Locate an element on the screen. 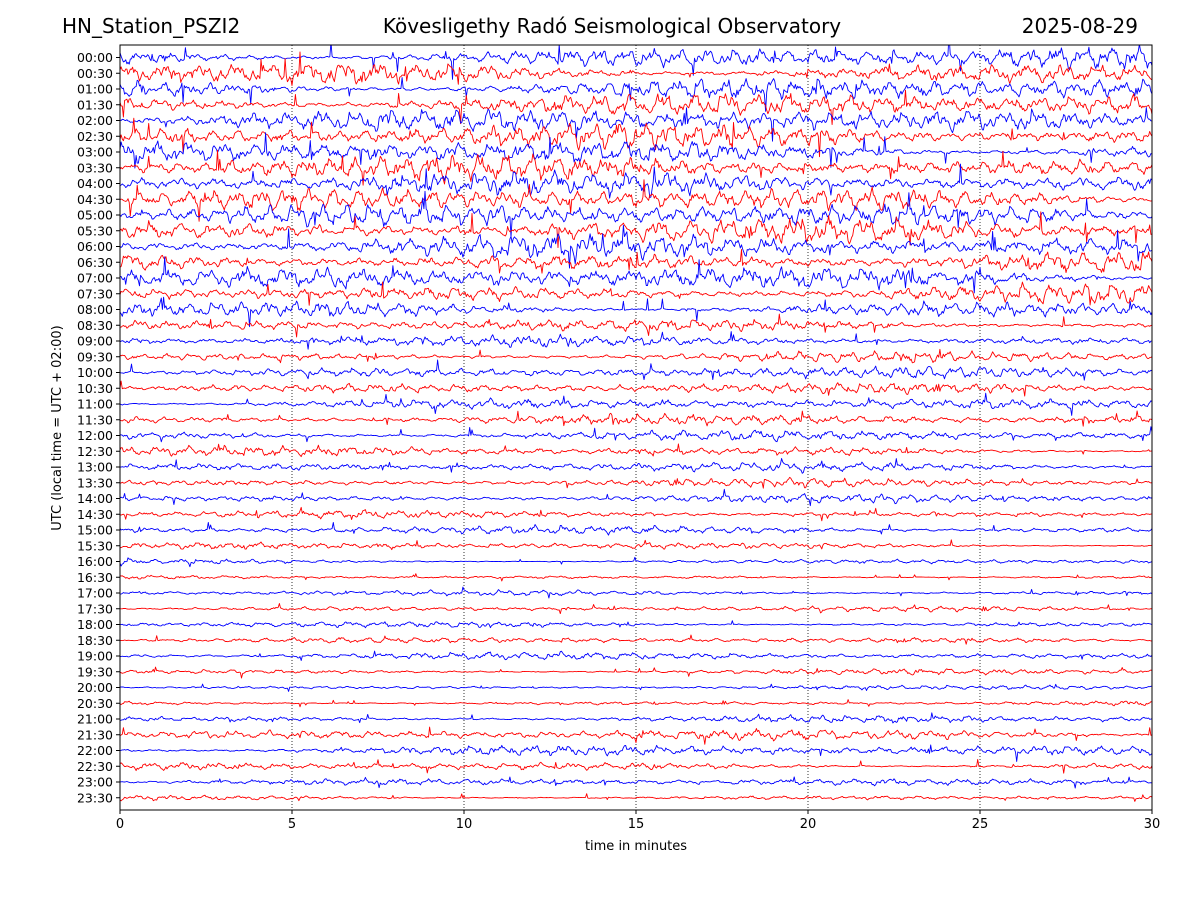 This screenshot has height=900, width=1200. y-tick-label: 01:30 is located at coordinates (95, 104).